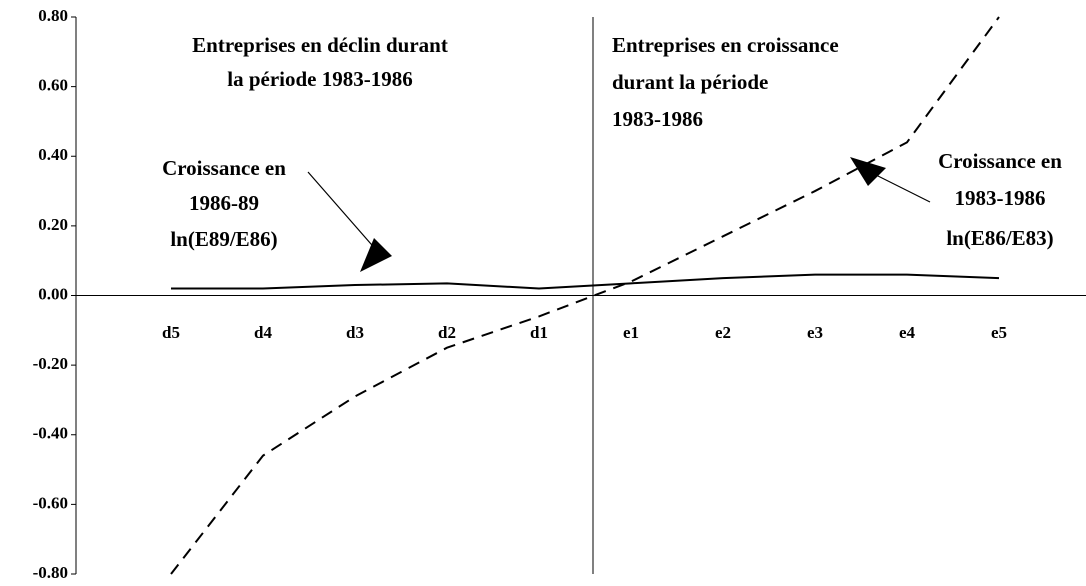 The image size is (1086, 586). What do you see at coordinates (53, 85) in the screenshot?
I see `y-tick-label: 0.60` at bounding box center [53, 85].